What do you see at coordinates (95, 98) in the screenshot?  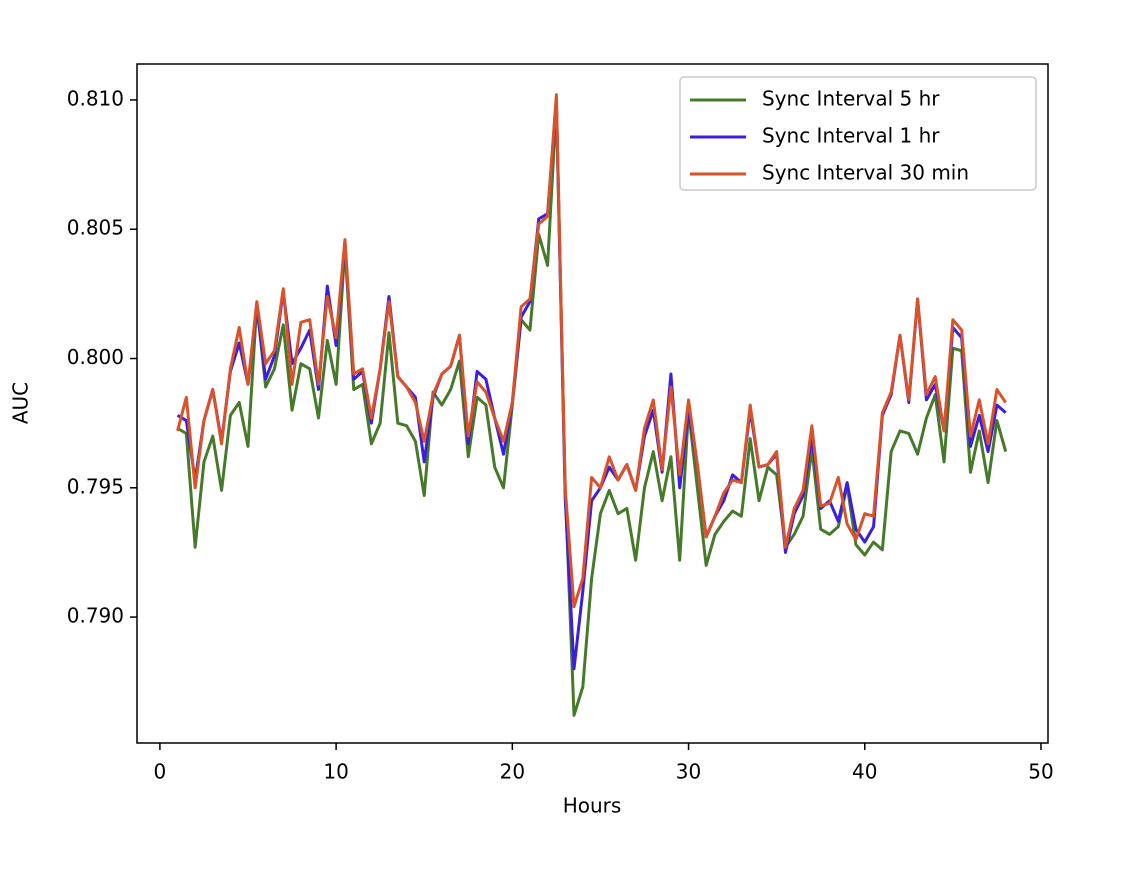 I see `y-tick-label: 0.810` at bounding box center [95, 98].